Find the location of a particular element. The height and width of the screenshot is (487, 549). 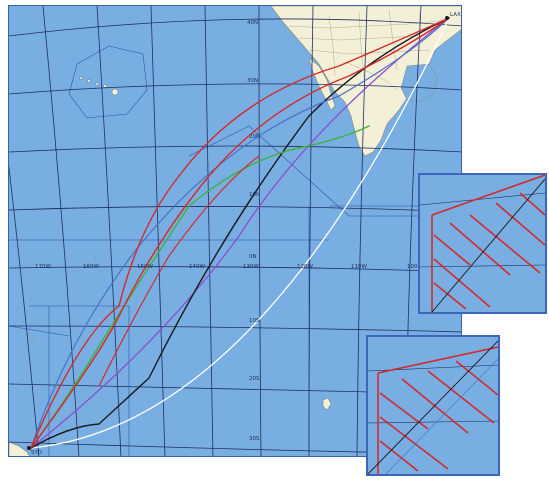

airport-lax: LAX is located at coordinates (453, 16).